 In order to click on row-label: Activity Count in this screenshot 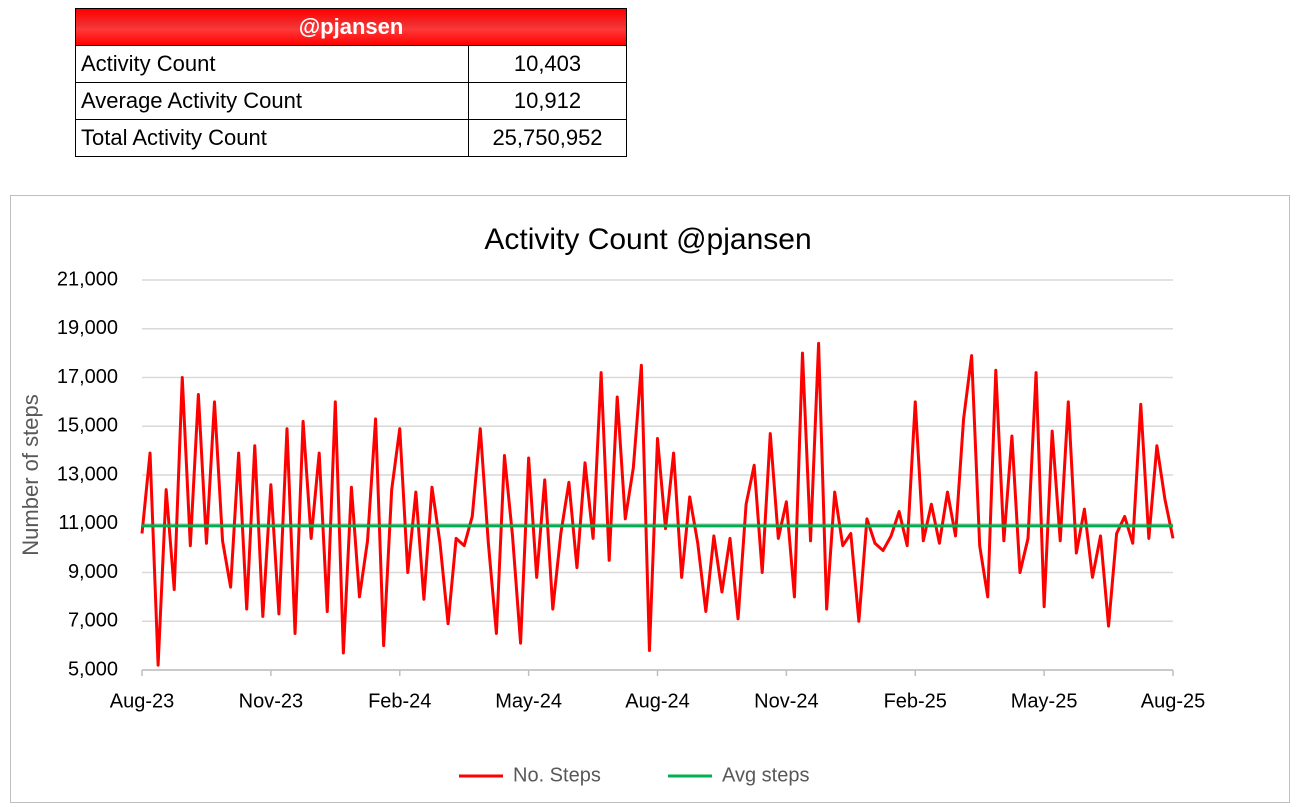, I will do `click(272, 64)`.